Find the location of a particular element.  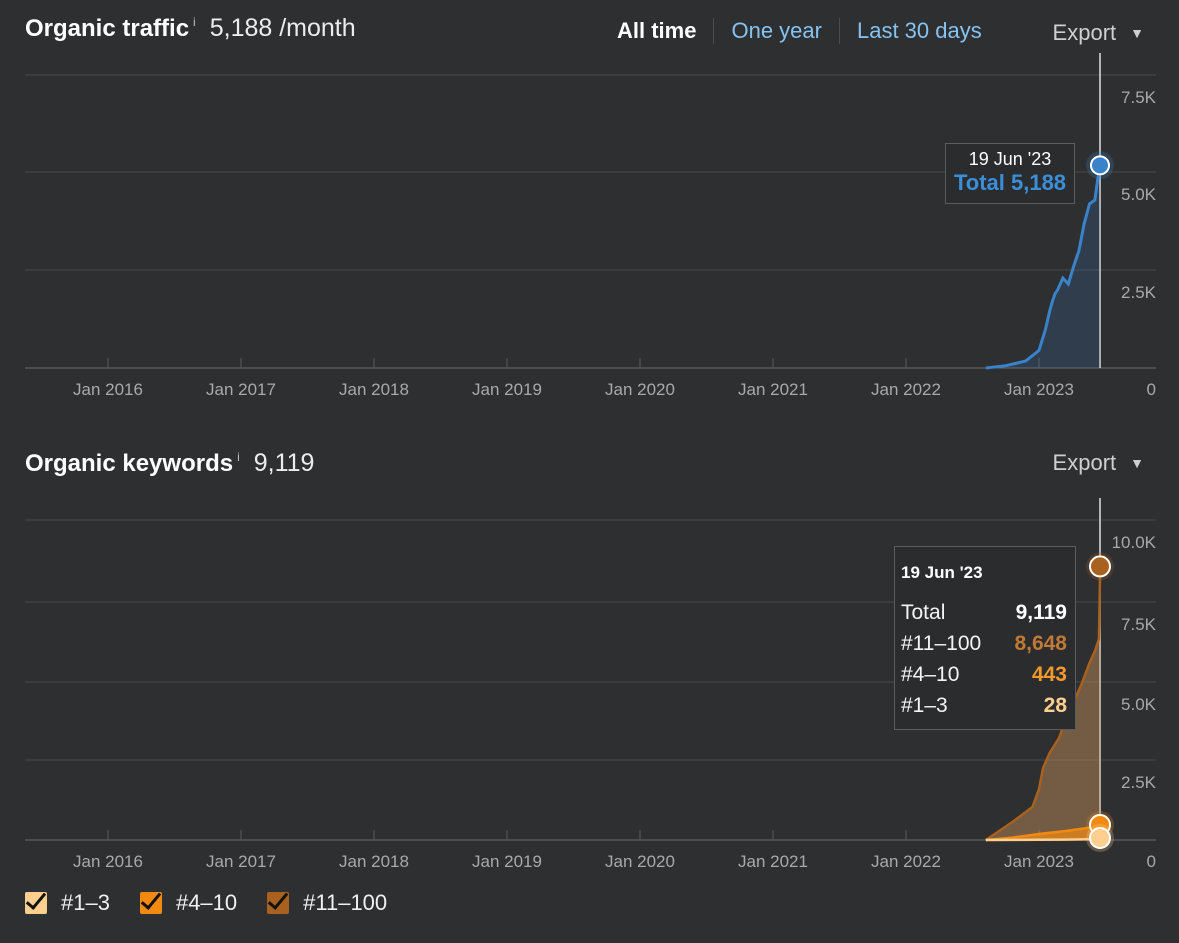

y-tick-label: 10.0K is located at coordinates (1134, 542).